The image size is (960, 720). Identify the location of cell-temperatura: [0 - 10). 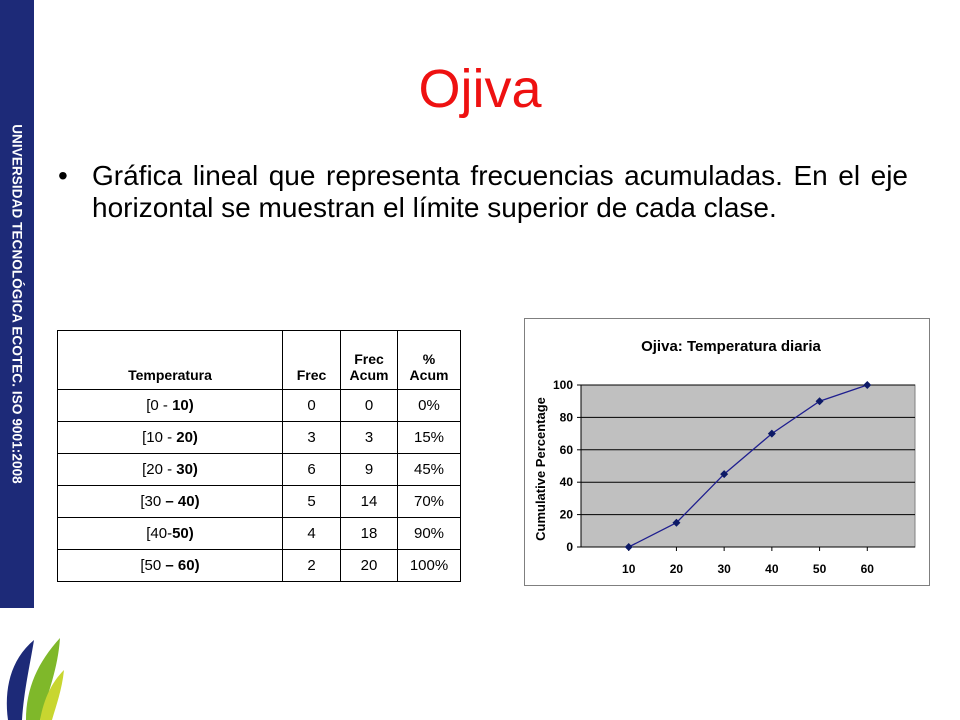
(170, 405).